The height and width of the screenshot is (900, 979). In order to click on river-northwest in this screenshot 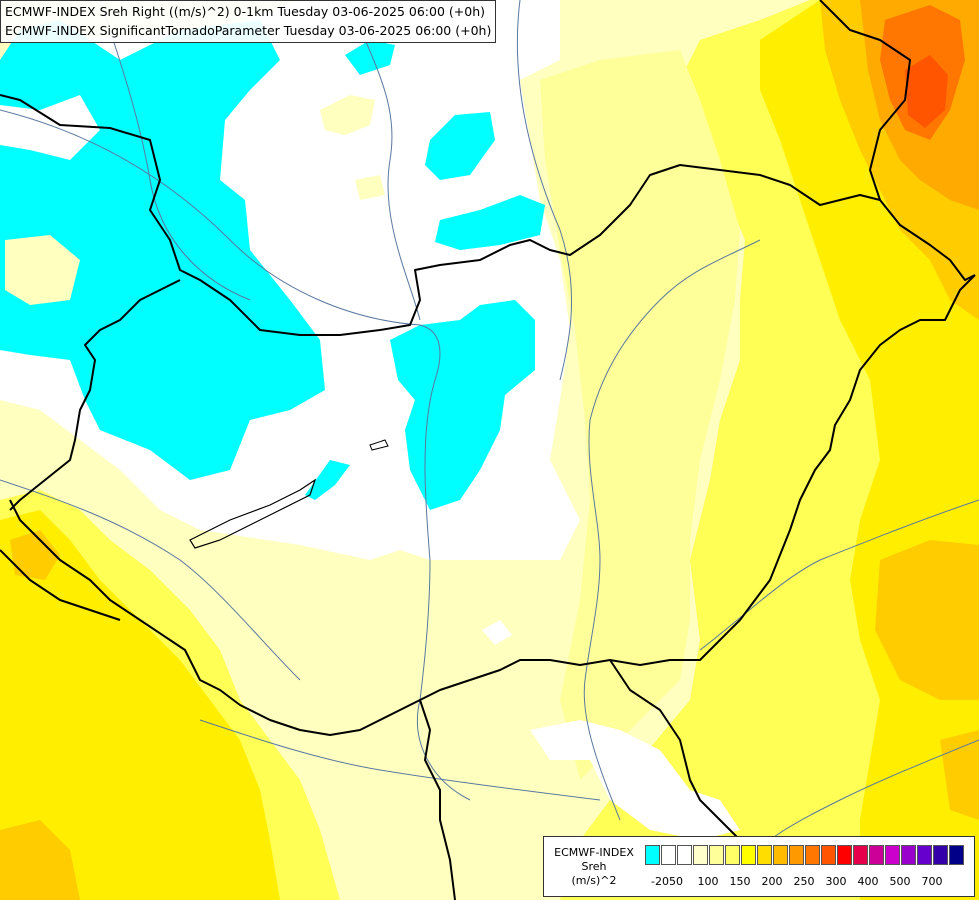, I will do `click(175, 150)`.